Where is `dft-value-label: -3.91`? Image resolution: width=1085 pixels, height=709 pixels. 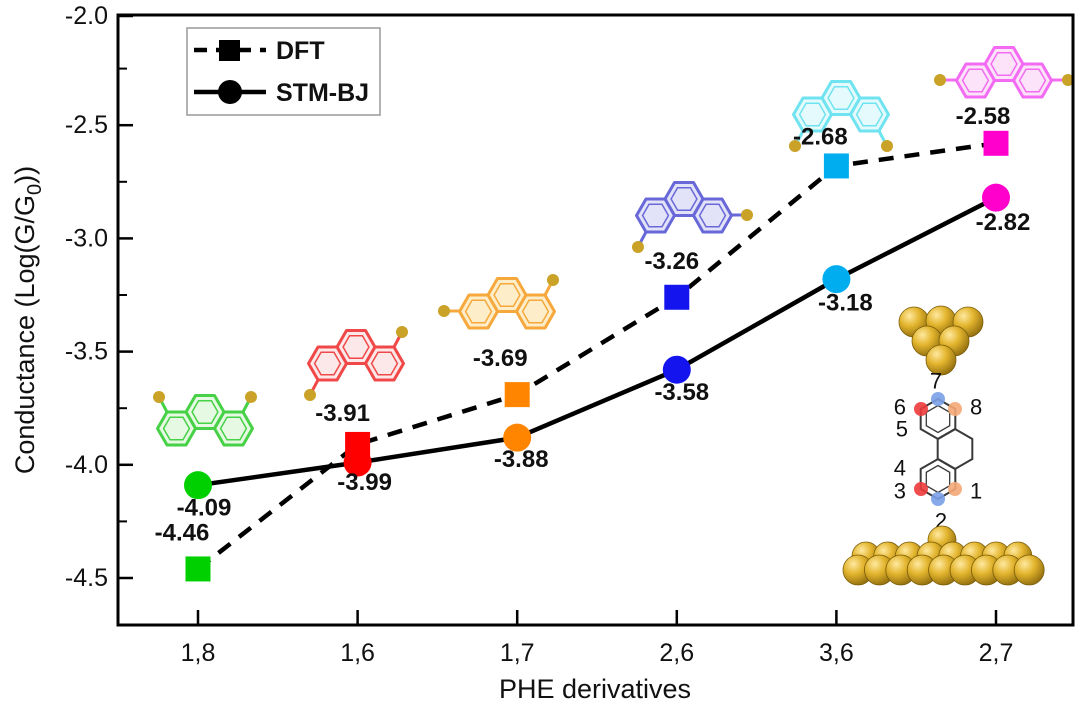
dft-value-label: -3.91 is located at coordinates (342, 413).